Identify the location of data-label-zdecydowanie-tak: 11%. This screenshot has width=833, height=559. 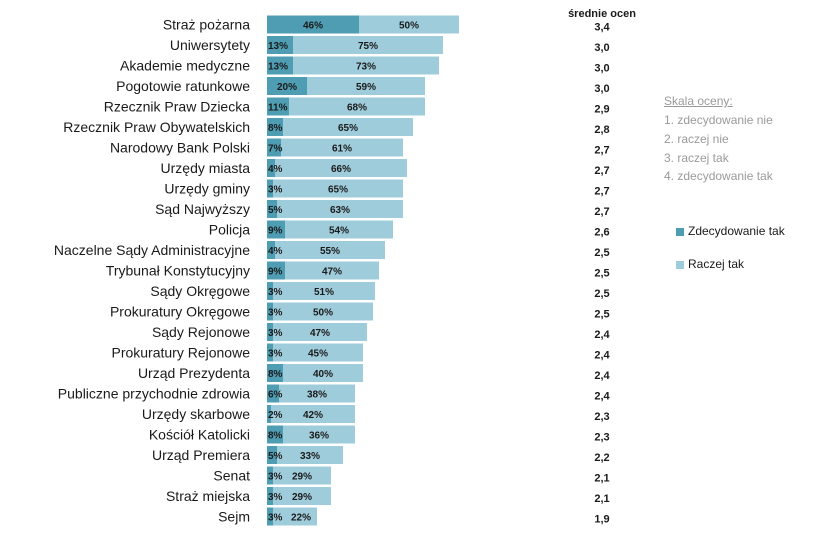
(278, 108).